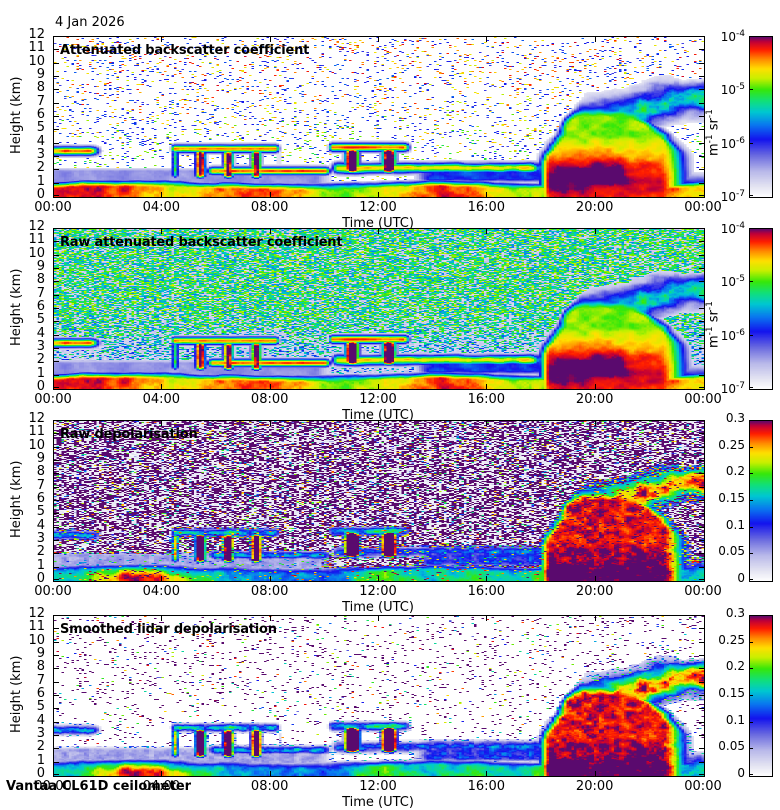 The width and height of the screenshot is (780, 810). Describe the element at coordinates (36, 240) in the screenshot. I see `y-tick-label: 11` at that location.